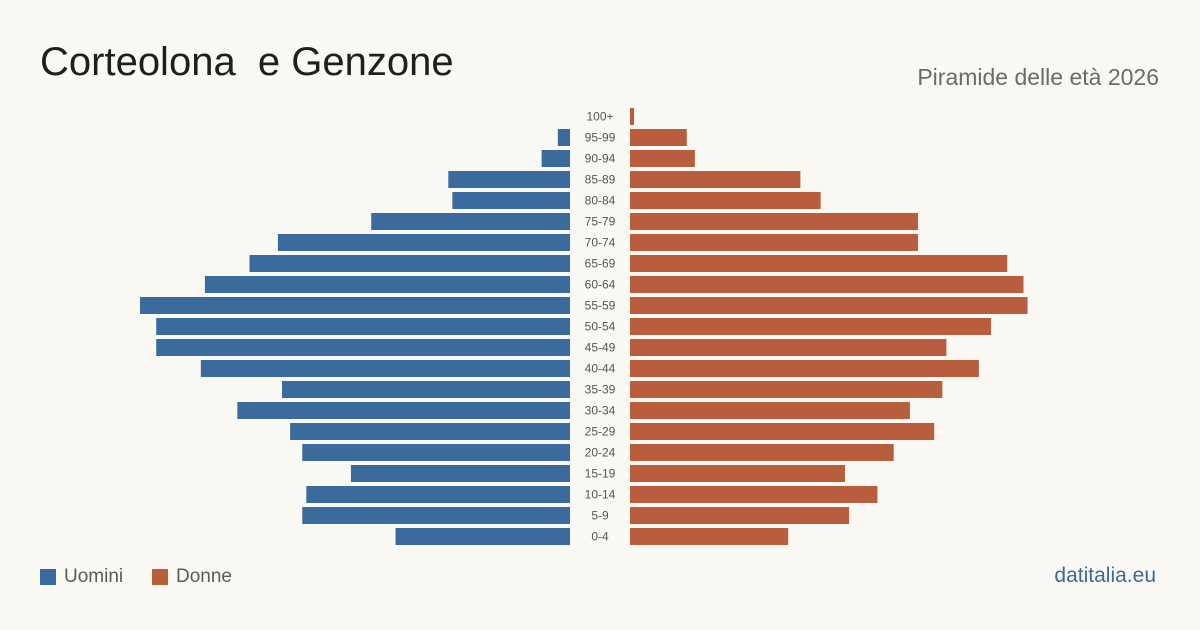 This screenshot has height=630, width=1200. What do you see at coordinates (600, 285) in the screenshot?
I see `age-group-label: 60-64` at bounding box center [600, 285].